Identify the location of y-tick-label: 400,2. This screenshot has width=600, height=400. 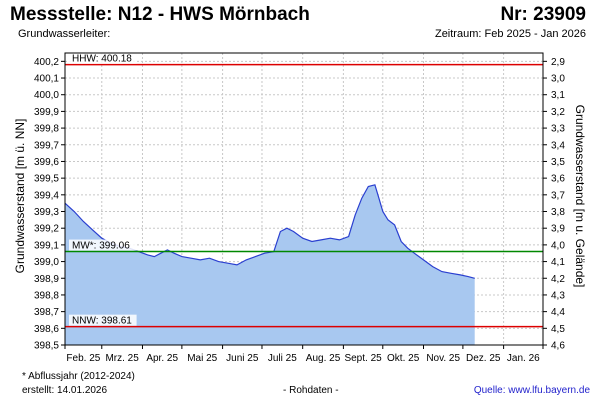
(46, 62).